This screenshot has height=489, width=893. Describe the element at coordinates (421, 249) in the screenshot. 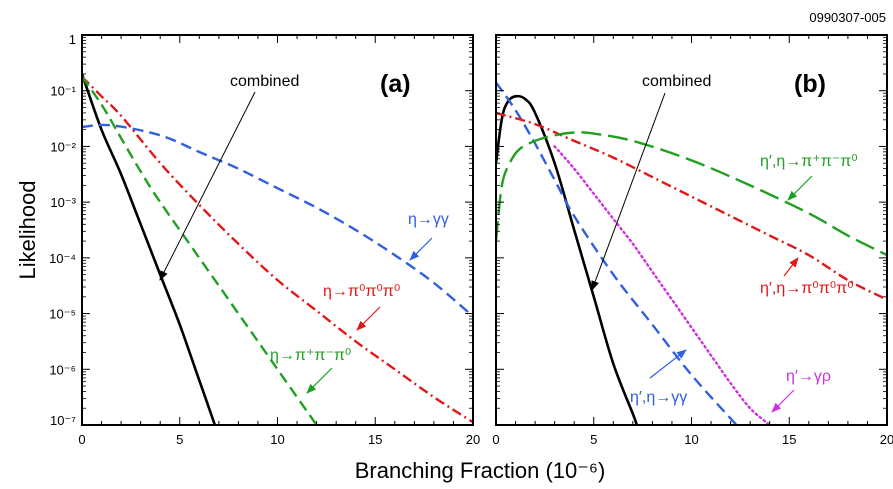

I see `gammagamma-arrow-a` at that location.